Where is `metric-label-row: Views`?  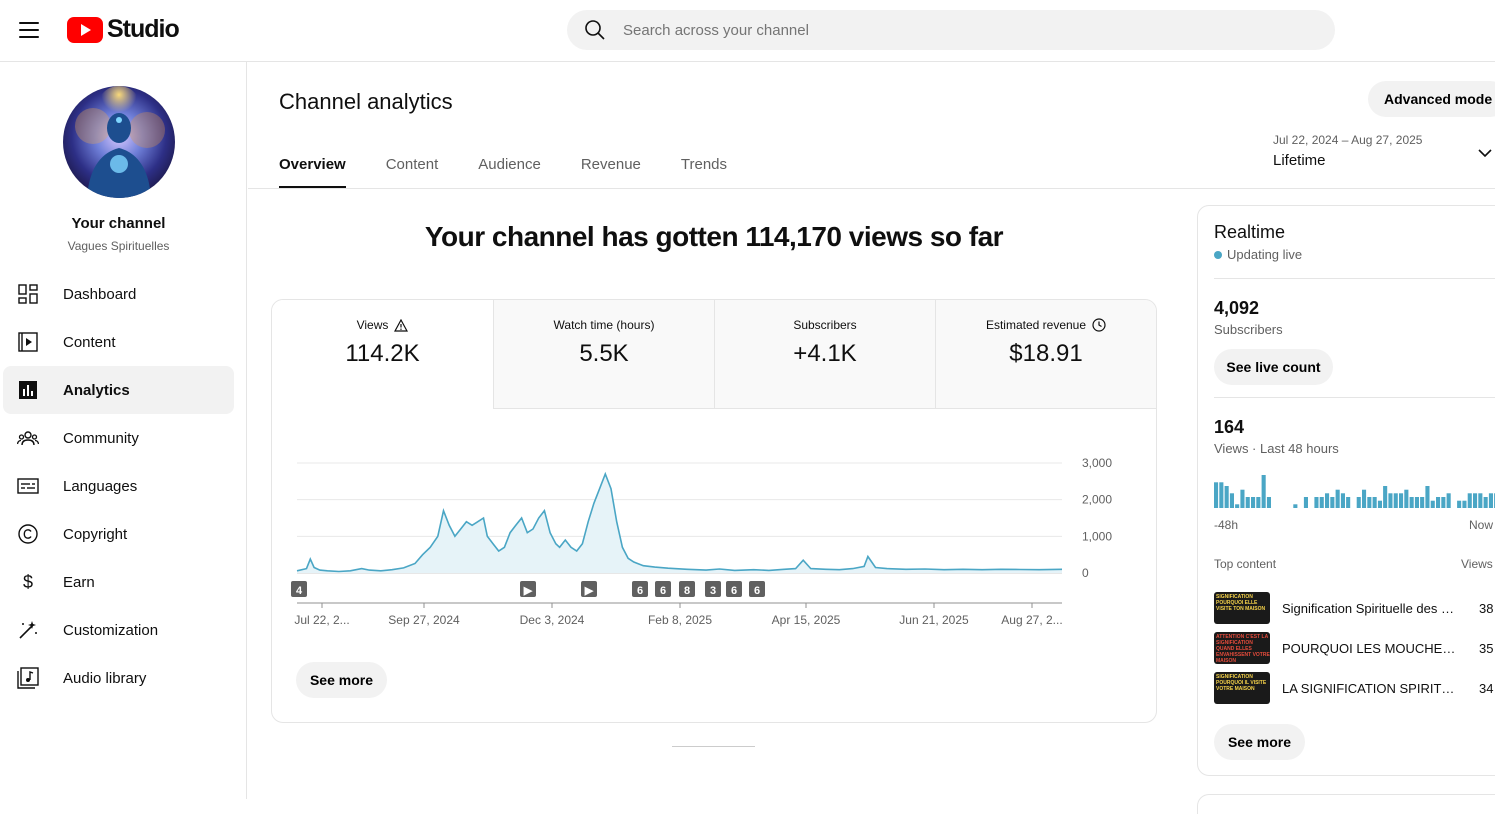 metric-label-row: Views is located at coordinates (382, 325).